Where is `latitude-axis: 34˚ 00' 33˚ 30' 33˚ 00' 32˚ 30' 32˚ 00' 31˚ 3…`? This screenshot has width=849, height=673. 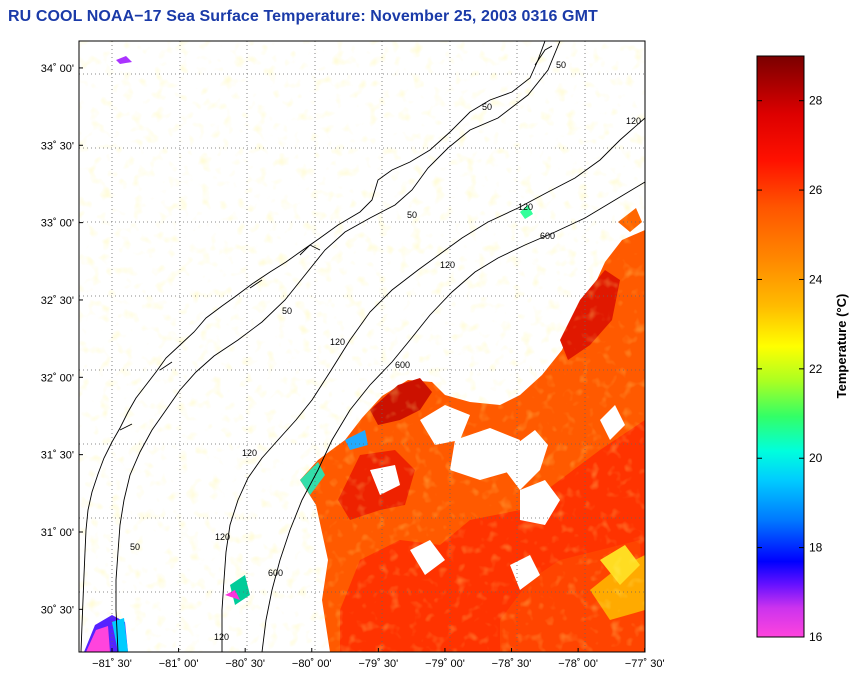
latitude-axis: 34˚ 00' 33˚ 30' 33˚ 00' 32˚ 30' 32˚ 00' 31˚ 3… is located at coordinates (62, 339).